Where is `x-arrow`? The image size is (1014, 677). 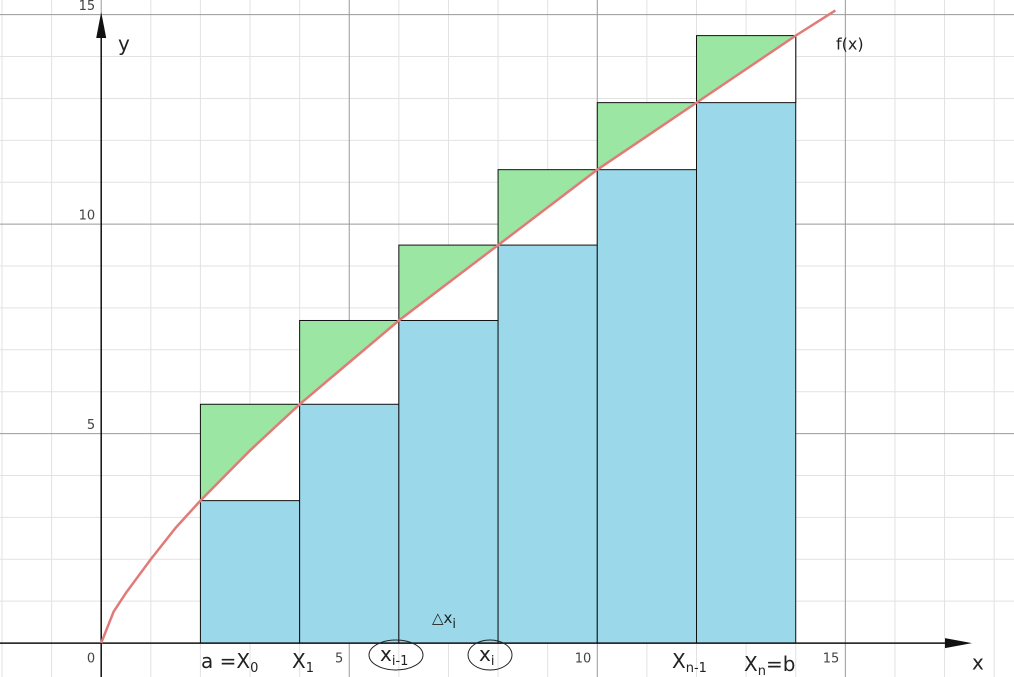 x-arrow is located at coordinates (958, 643).